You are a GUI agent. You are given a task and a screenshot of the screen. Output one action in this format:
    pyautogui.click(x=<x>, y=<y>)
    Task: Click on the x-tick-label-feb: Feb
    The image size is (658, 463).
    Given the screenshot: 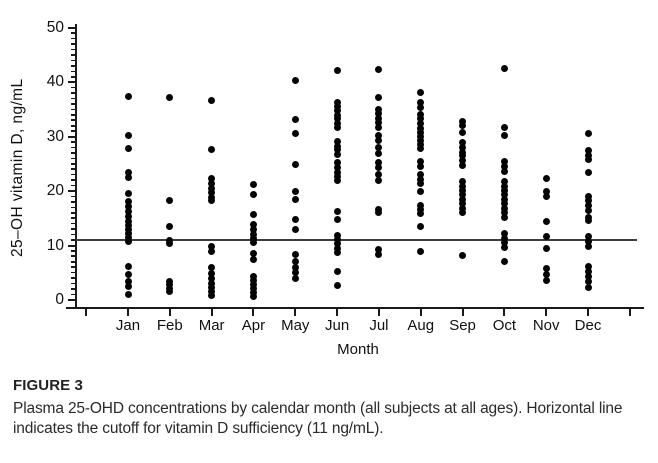 What is the action you would take?
    pyautogui.click(x=169, y=325)
    